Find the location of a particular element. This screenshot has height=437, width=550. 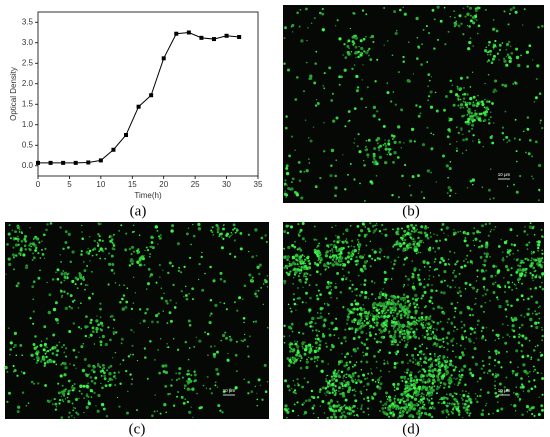

panel-label: (b) is located at coordinates (411, 211).